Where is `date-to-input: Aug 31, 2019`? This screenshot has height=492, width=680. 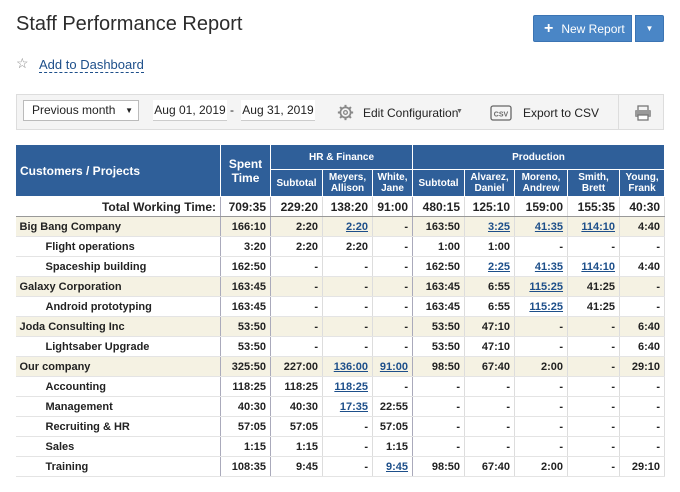
date-to-input: Aug 31, 2019 is located at coordinates (278, 110).